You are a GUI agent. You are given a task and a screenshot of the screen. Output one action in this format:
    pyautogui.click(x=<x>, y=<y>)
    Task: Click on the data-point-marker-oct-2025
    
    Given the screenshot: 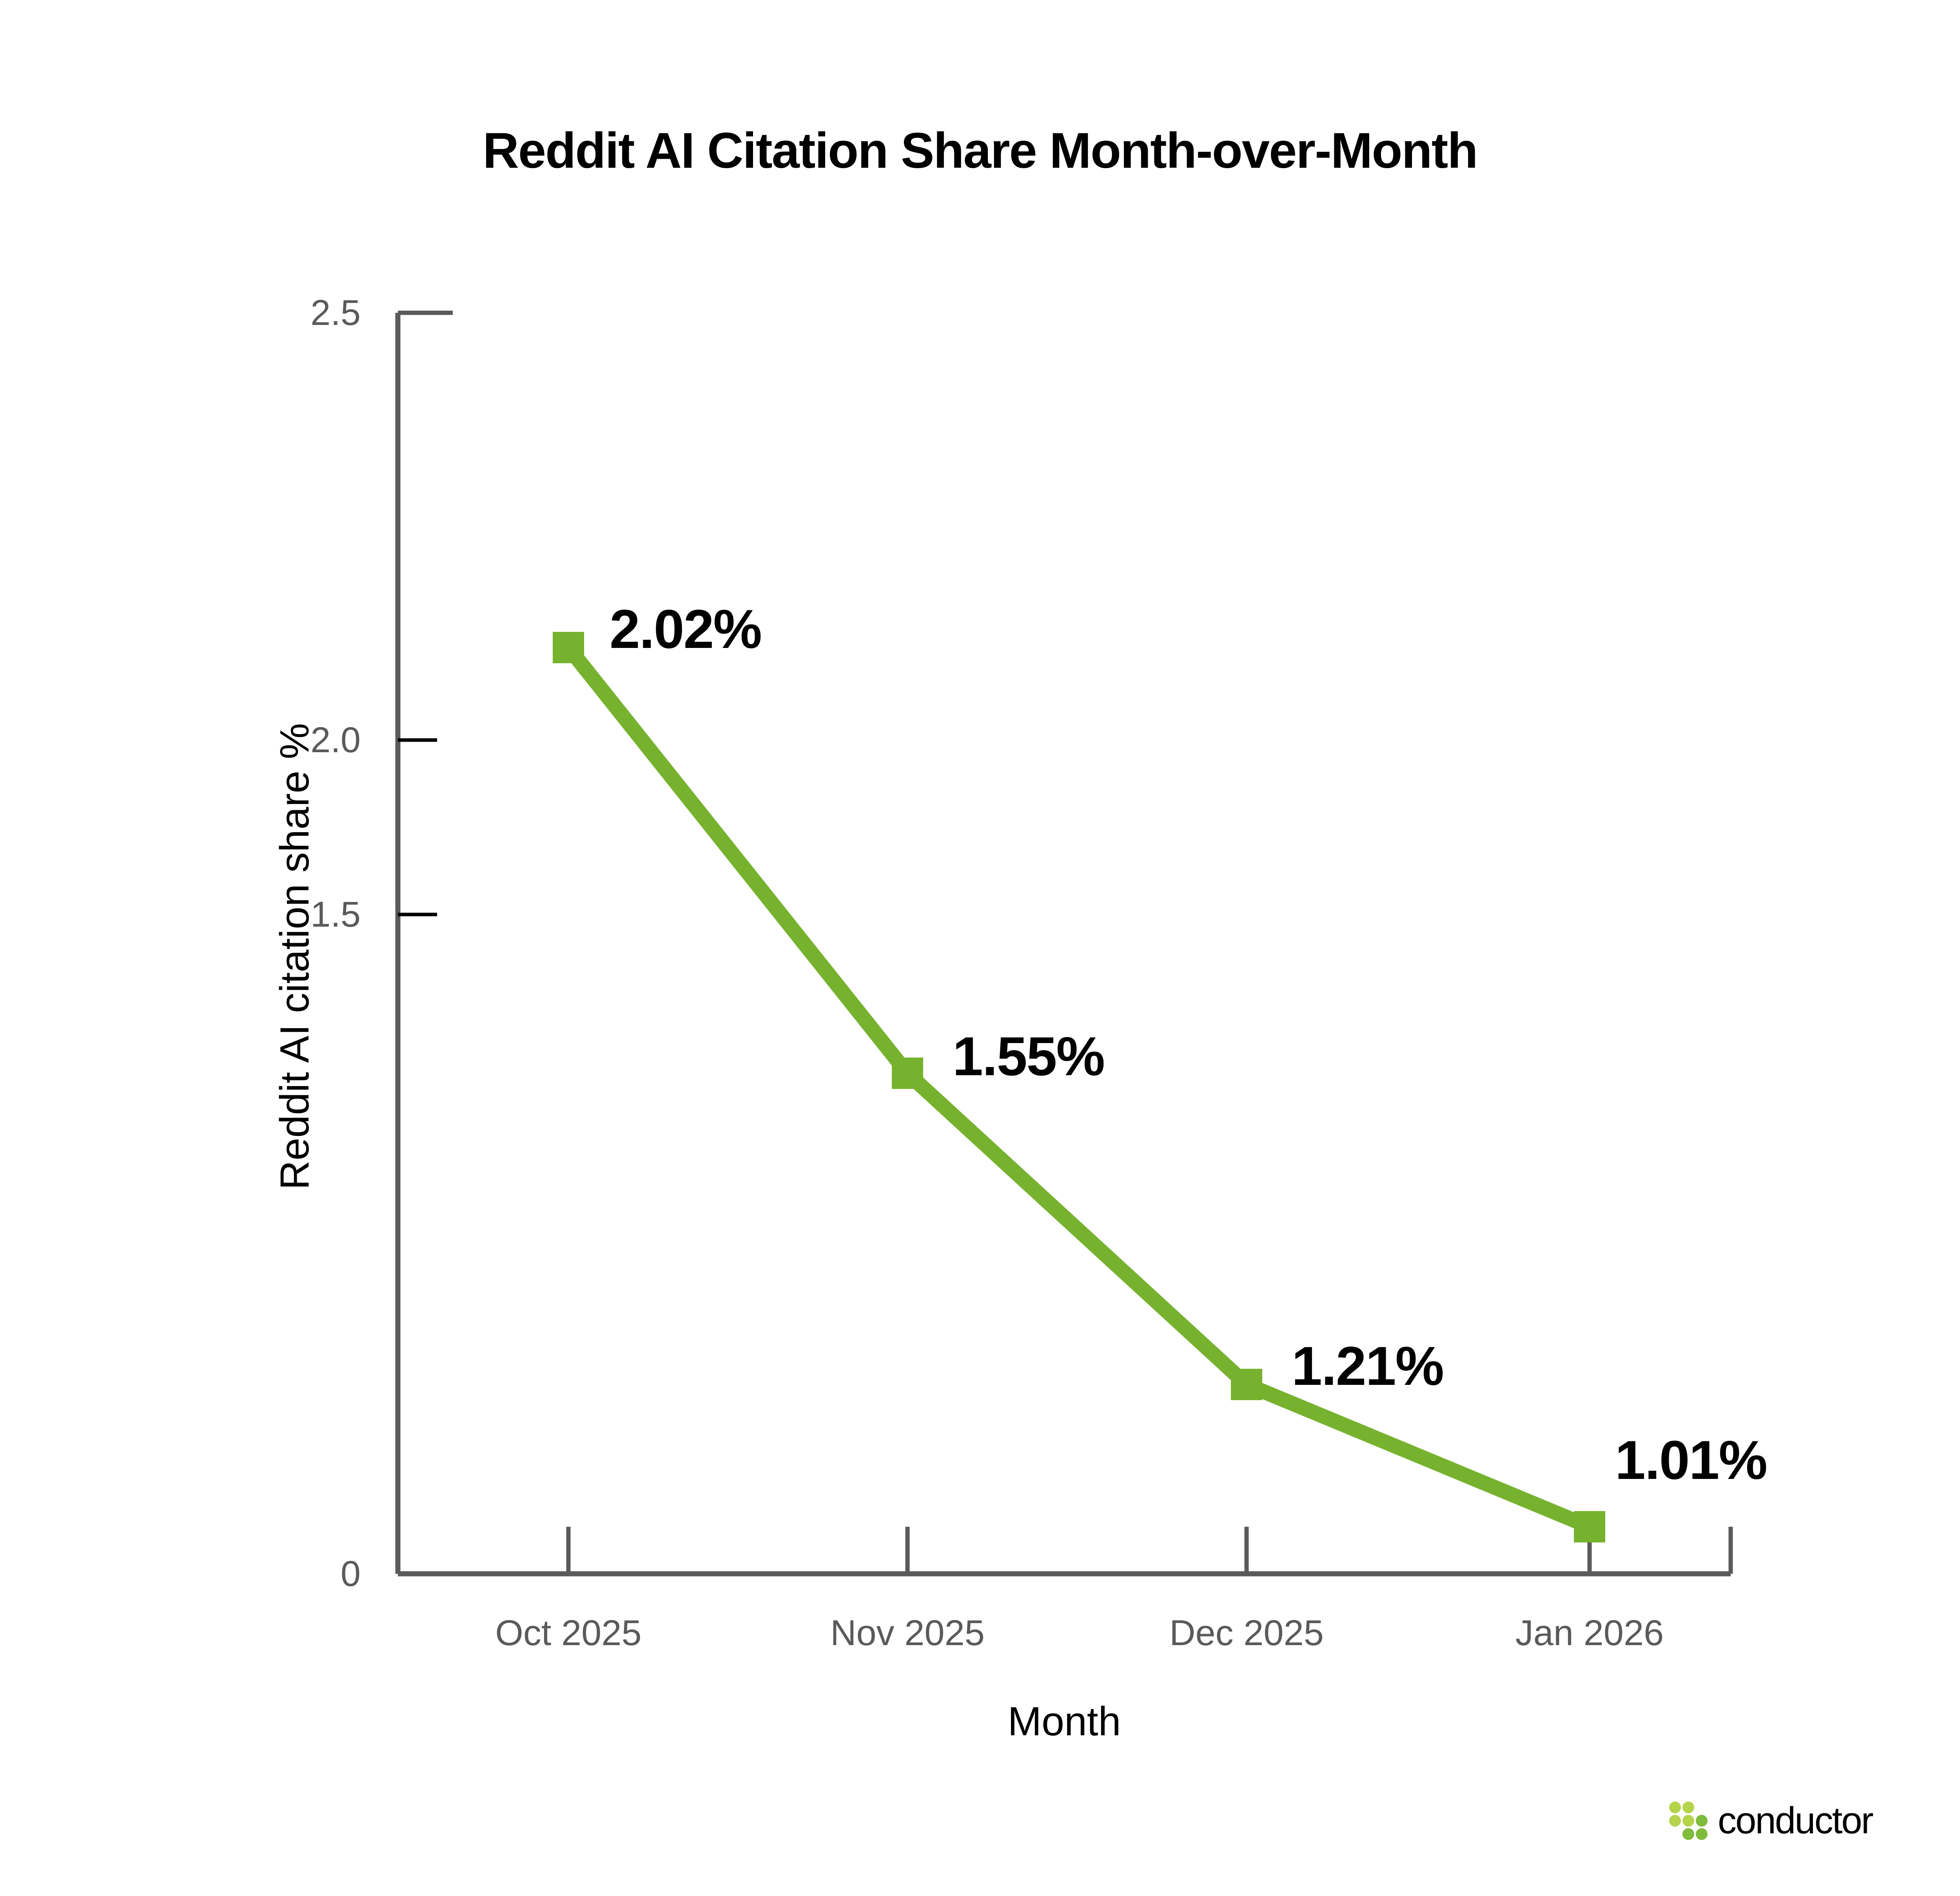 What is the action you would take?
    pyautogui.click(x=568, y=647)
    